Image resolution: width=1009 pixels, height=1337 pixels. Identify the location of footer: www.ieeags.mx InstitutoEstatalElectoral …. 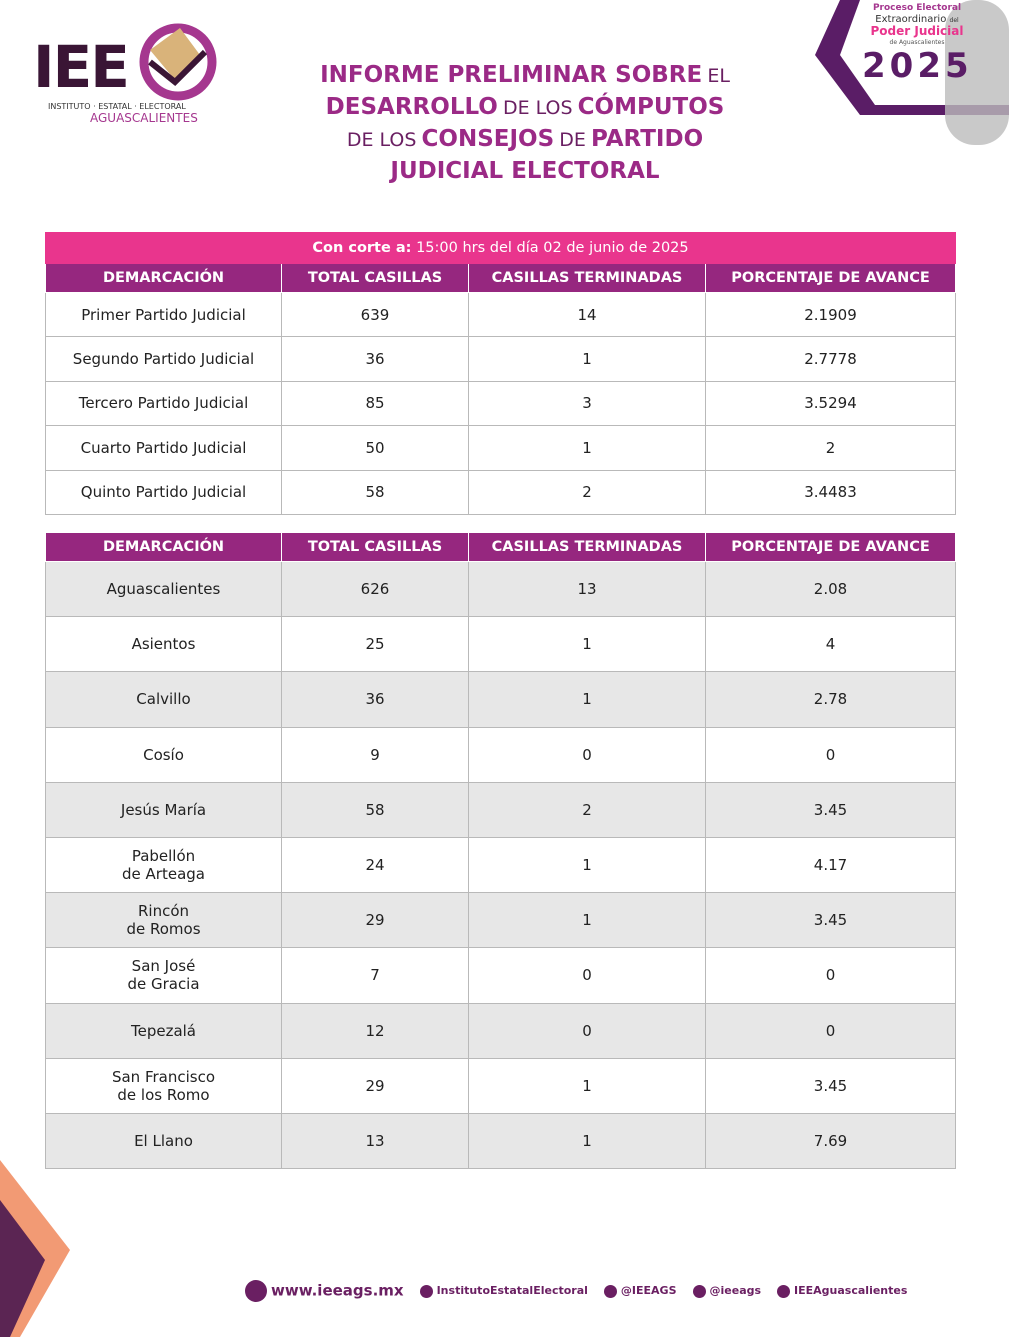
(576, 1291).